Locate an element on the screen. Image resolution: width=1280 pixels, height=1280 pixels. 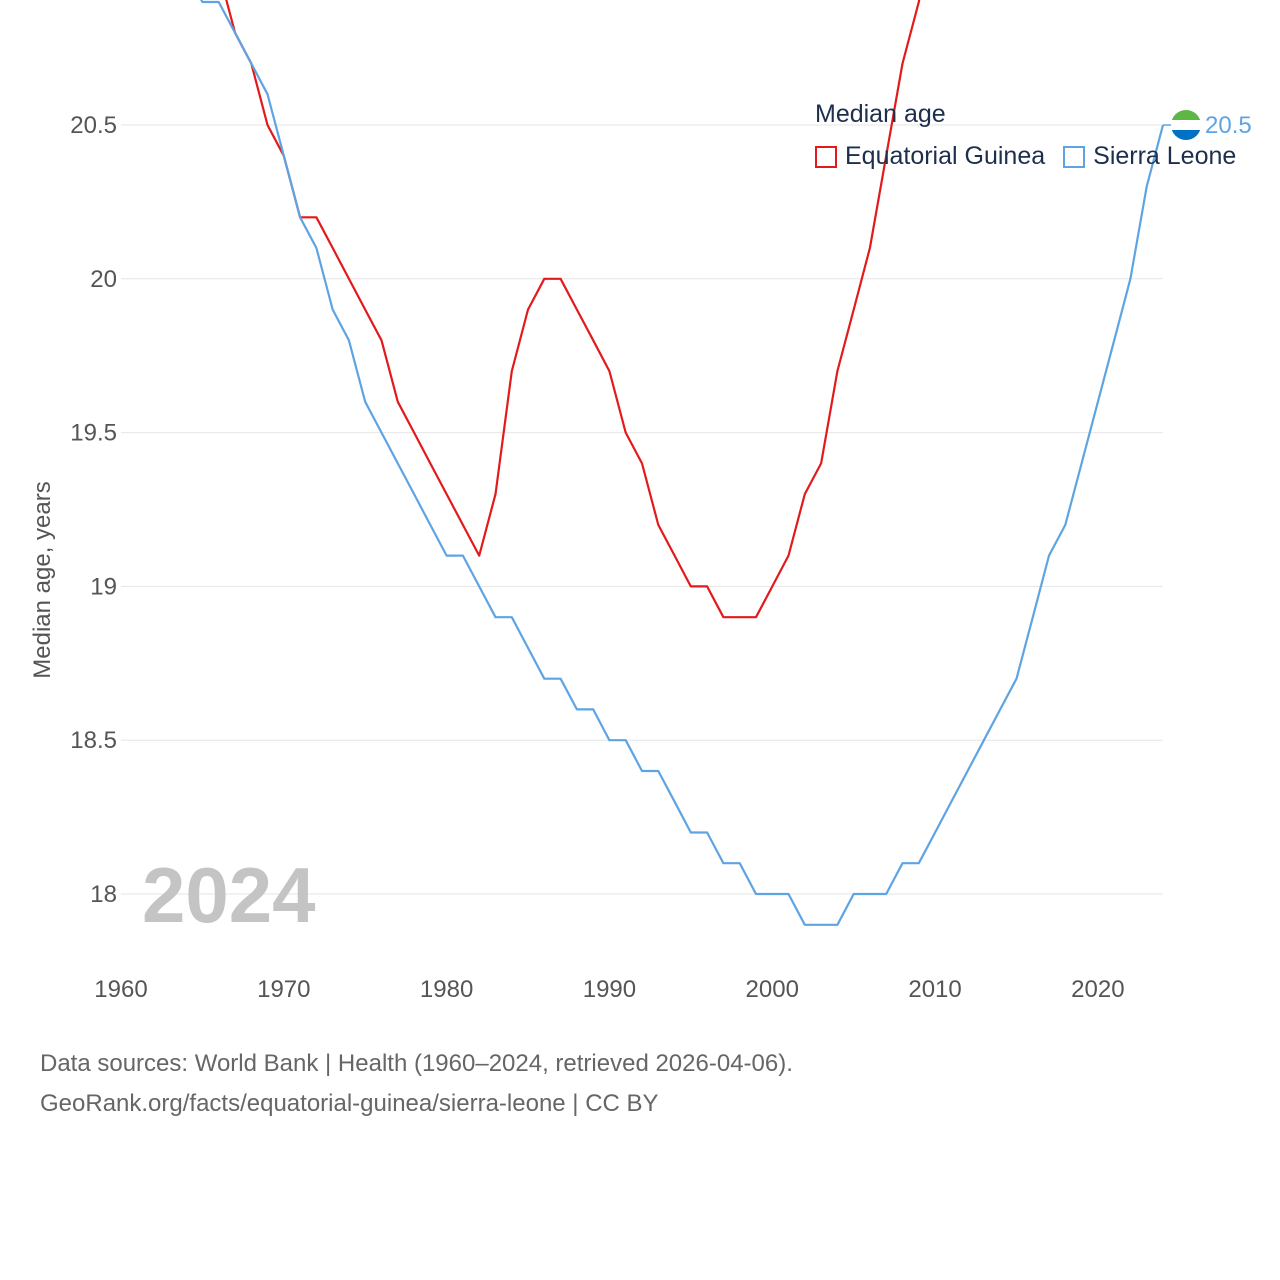
x-tick-label: 1960 is located at coordinates (120, 989).